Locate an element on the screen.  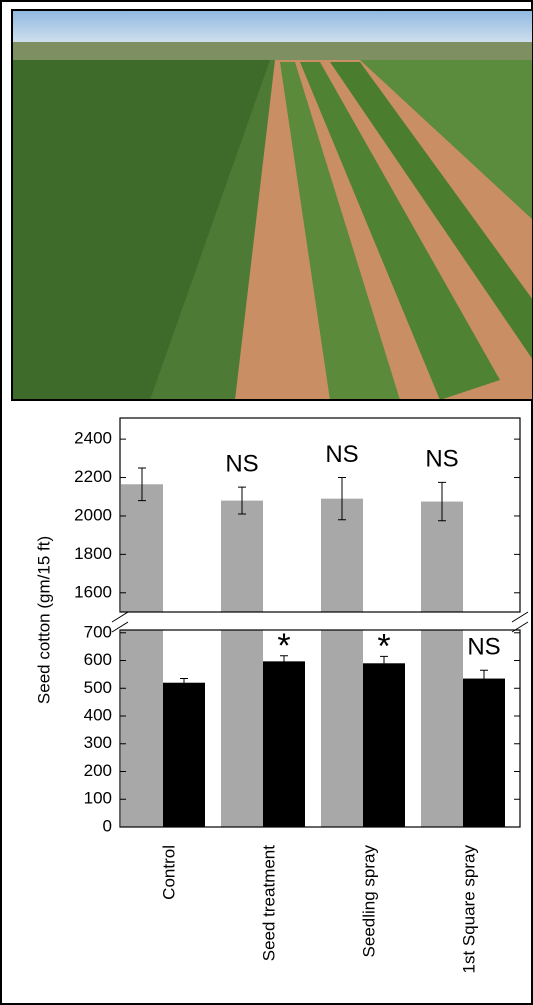
y-tick-label: 0 is located at coordinates (107, 825).